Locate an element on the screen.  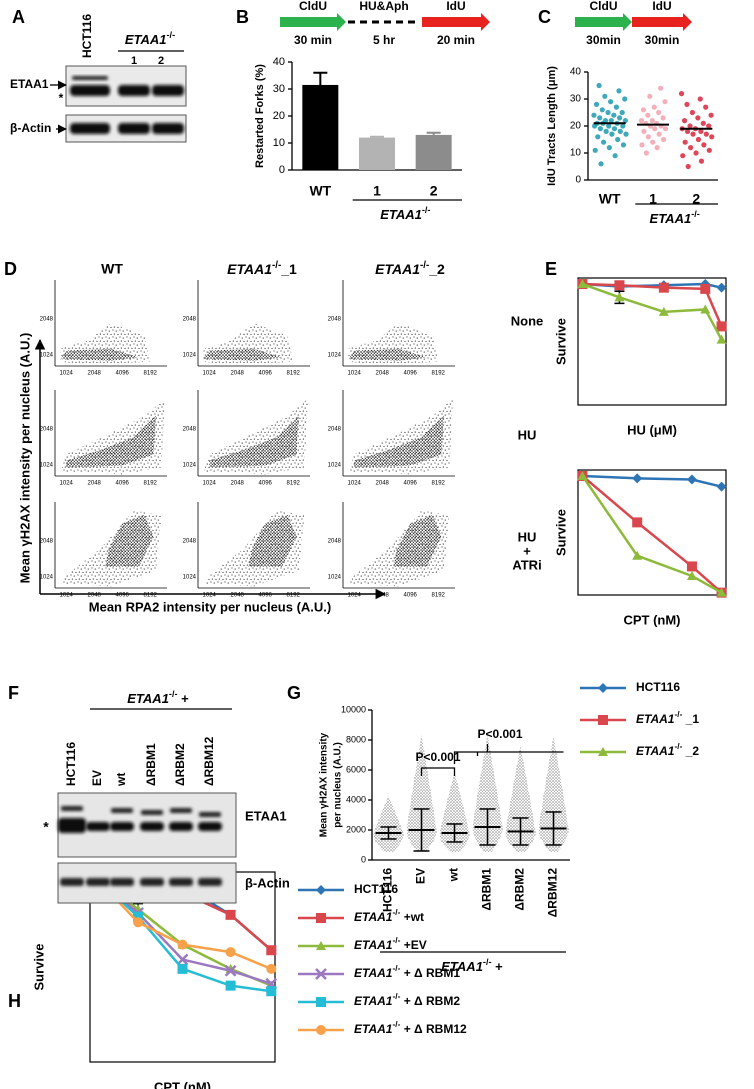
timeline-arrow is located at coordinates (662, 22).